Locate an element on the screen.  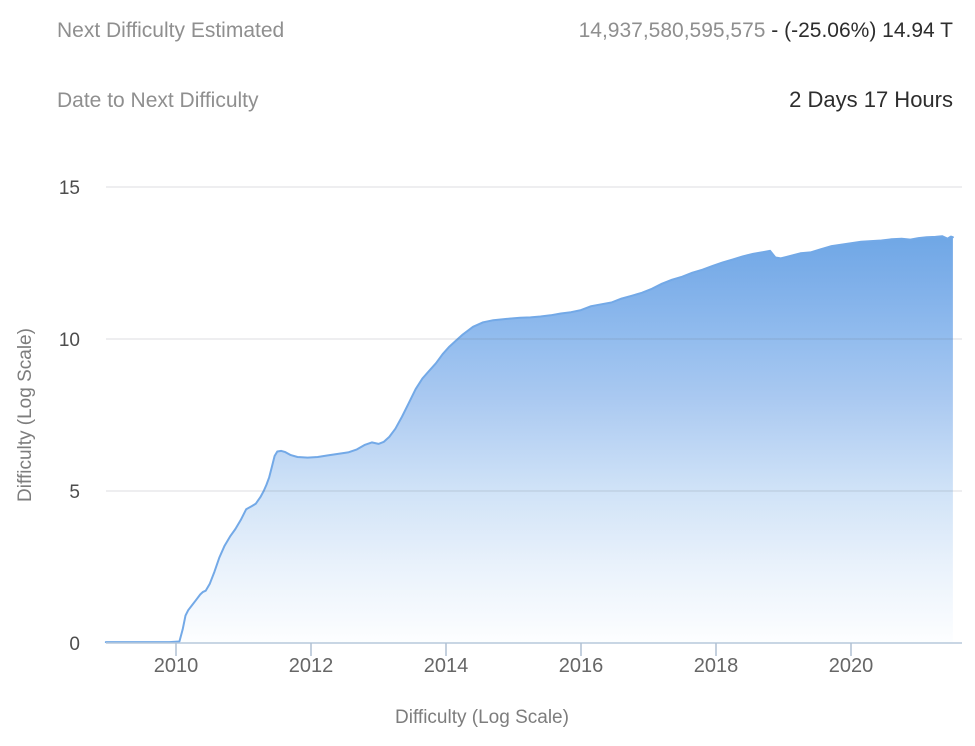
x-axis-title: Difficulty (Log Scale) is located at coordinates (482, 717).